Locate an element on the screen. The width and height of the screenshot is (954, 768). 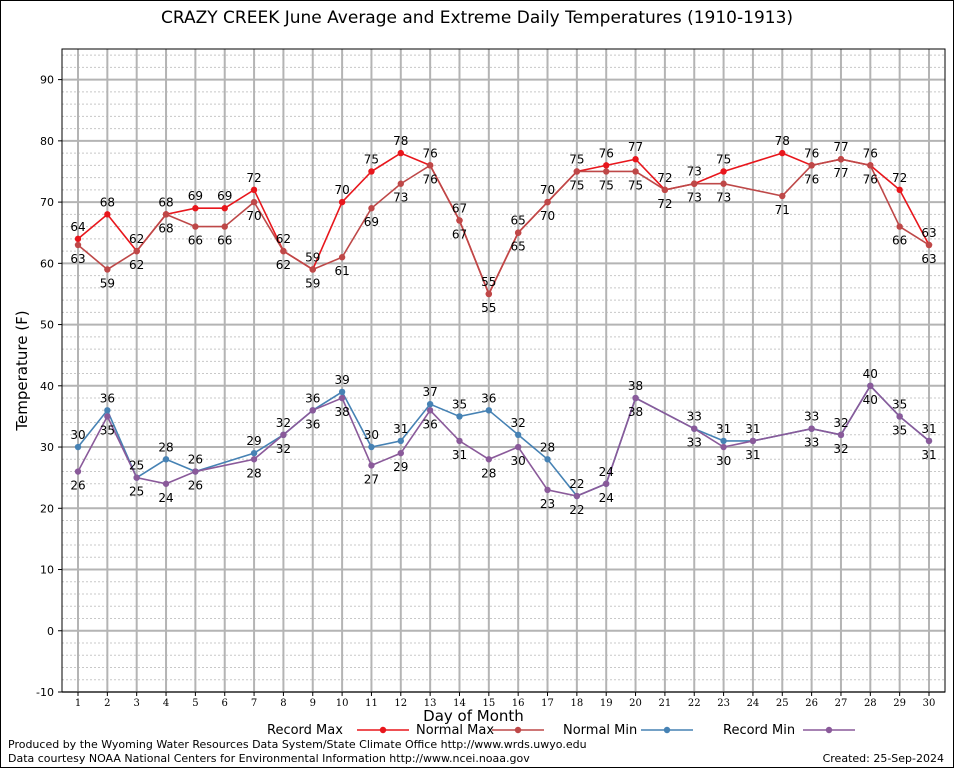
data-label: 70 is located at coordinates (341, 190).